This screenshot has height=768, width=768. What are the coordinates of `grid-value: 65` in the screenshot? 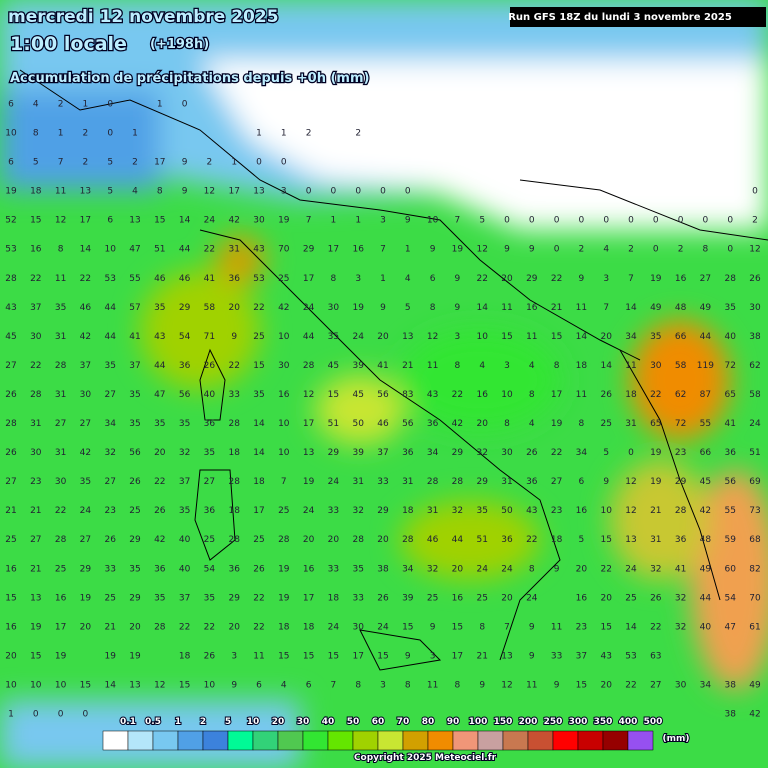 It's located at (655, 424).